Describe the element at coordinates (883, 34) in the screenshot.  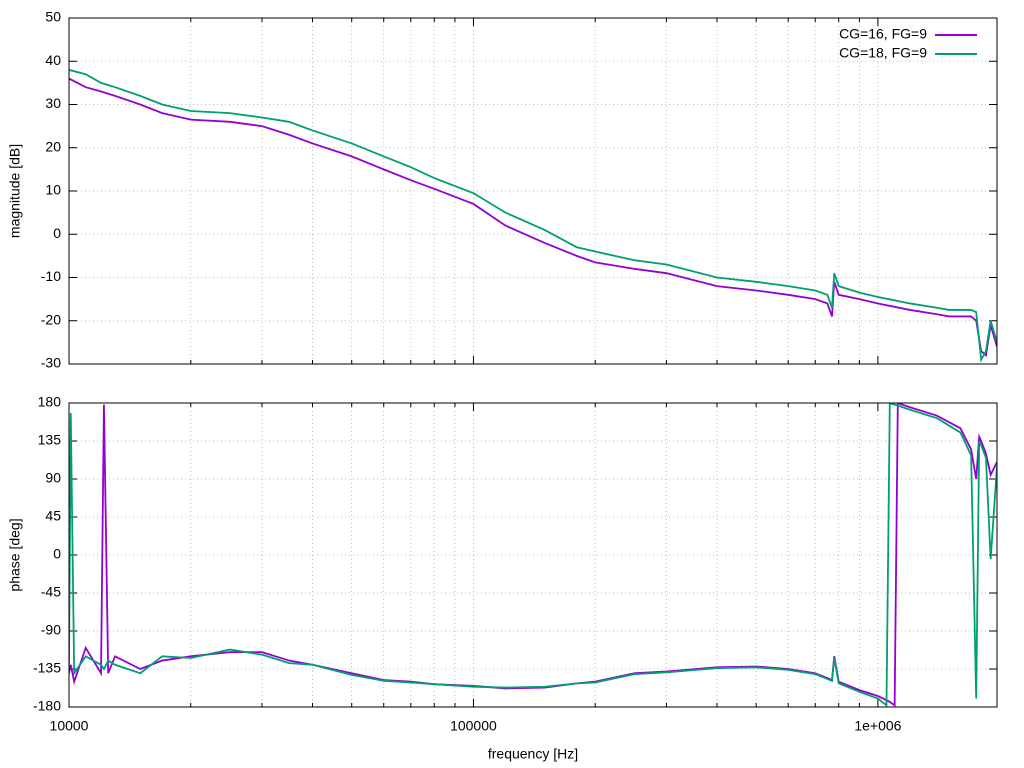
I see `legend-label: CG=16, FG=9` at that location.